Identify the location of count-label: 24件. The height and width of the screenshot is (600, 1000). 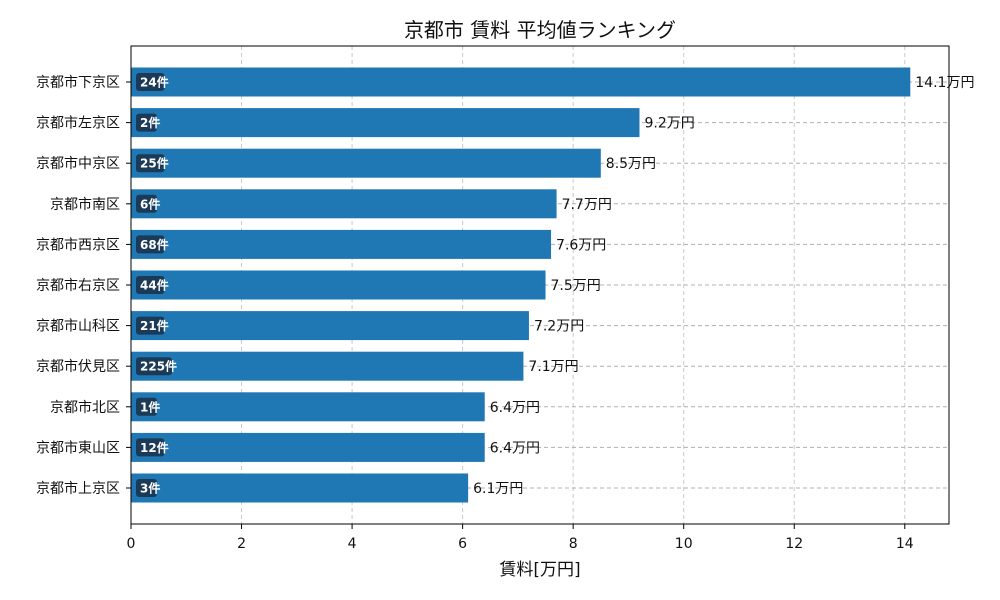
(154, 82).